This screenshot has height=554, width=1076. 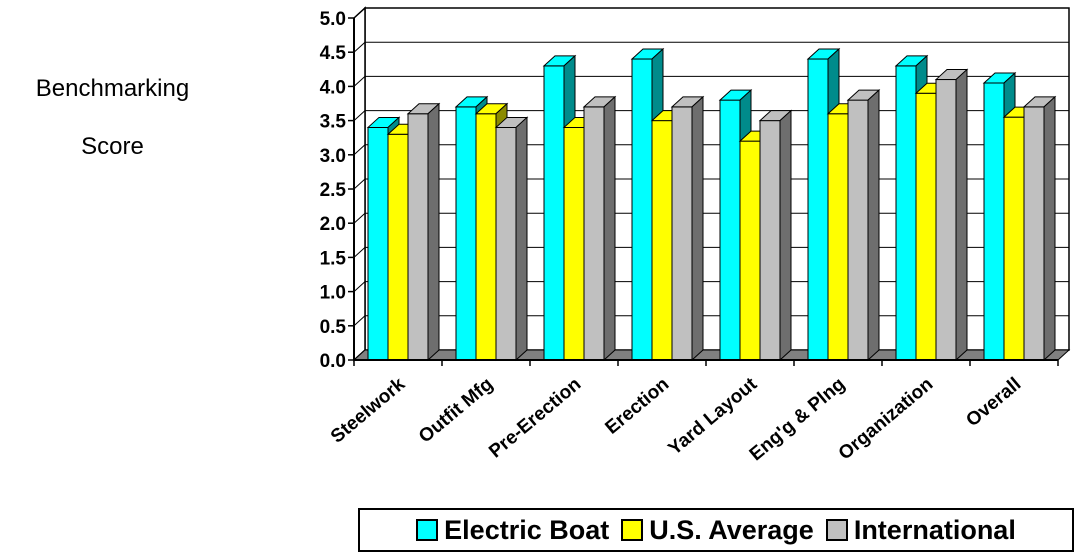 What do you see at coordinates (112, 118) in the screenshot?
I see `y-axis-title: Benchmarking Score` at bounding box center [112, 118].